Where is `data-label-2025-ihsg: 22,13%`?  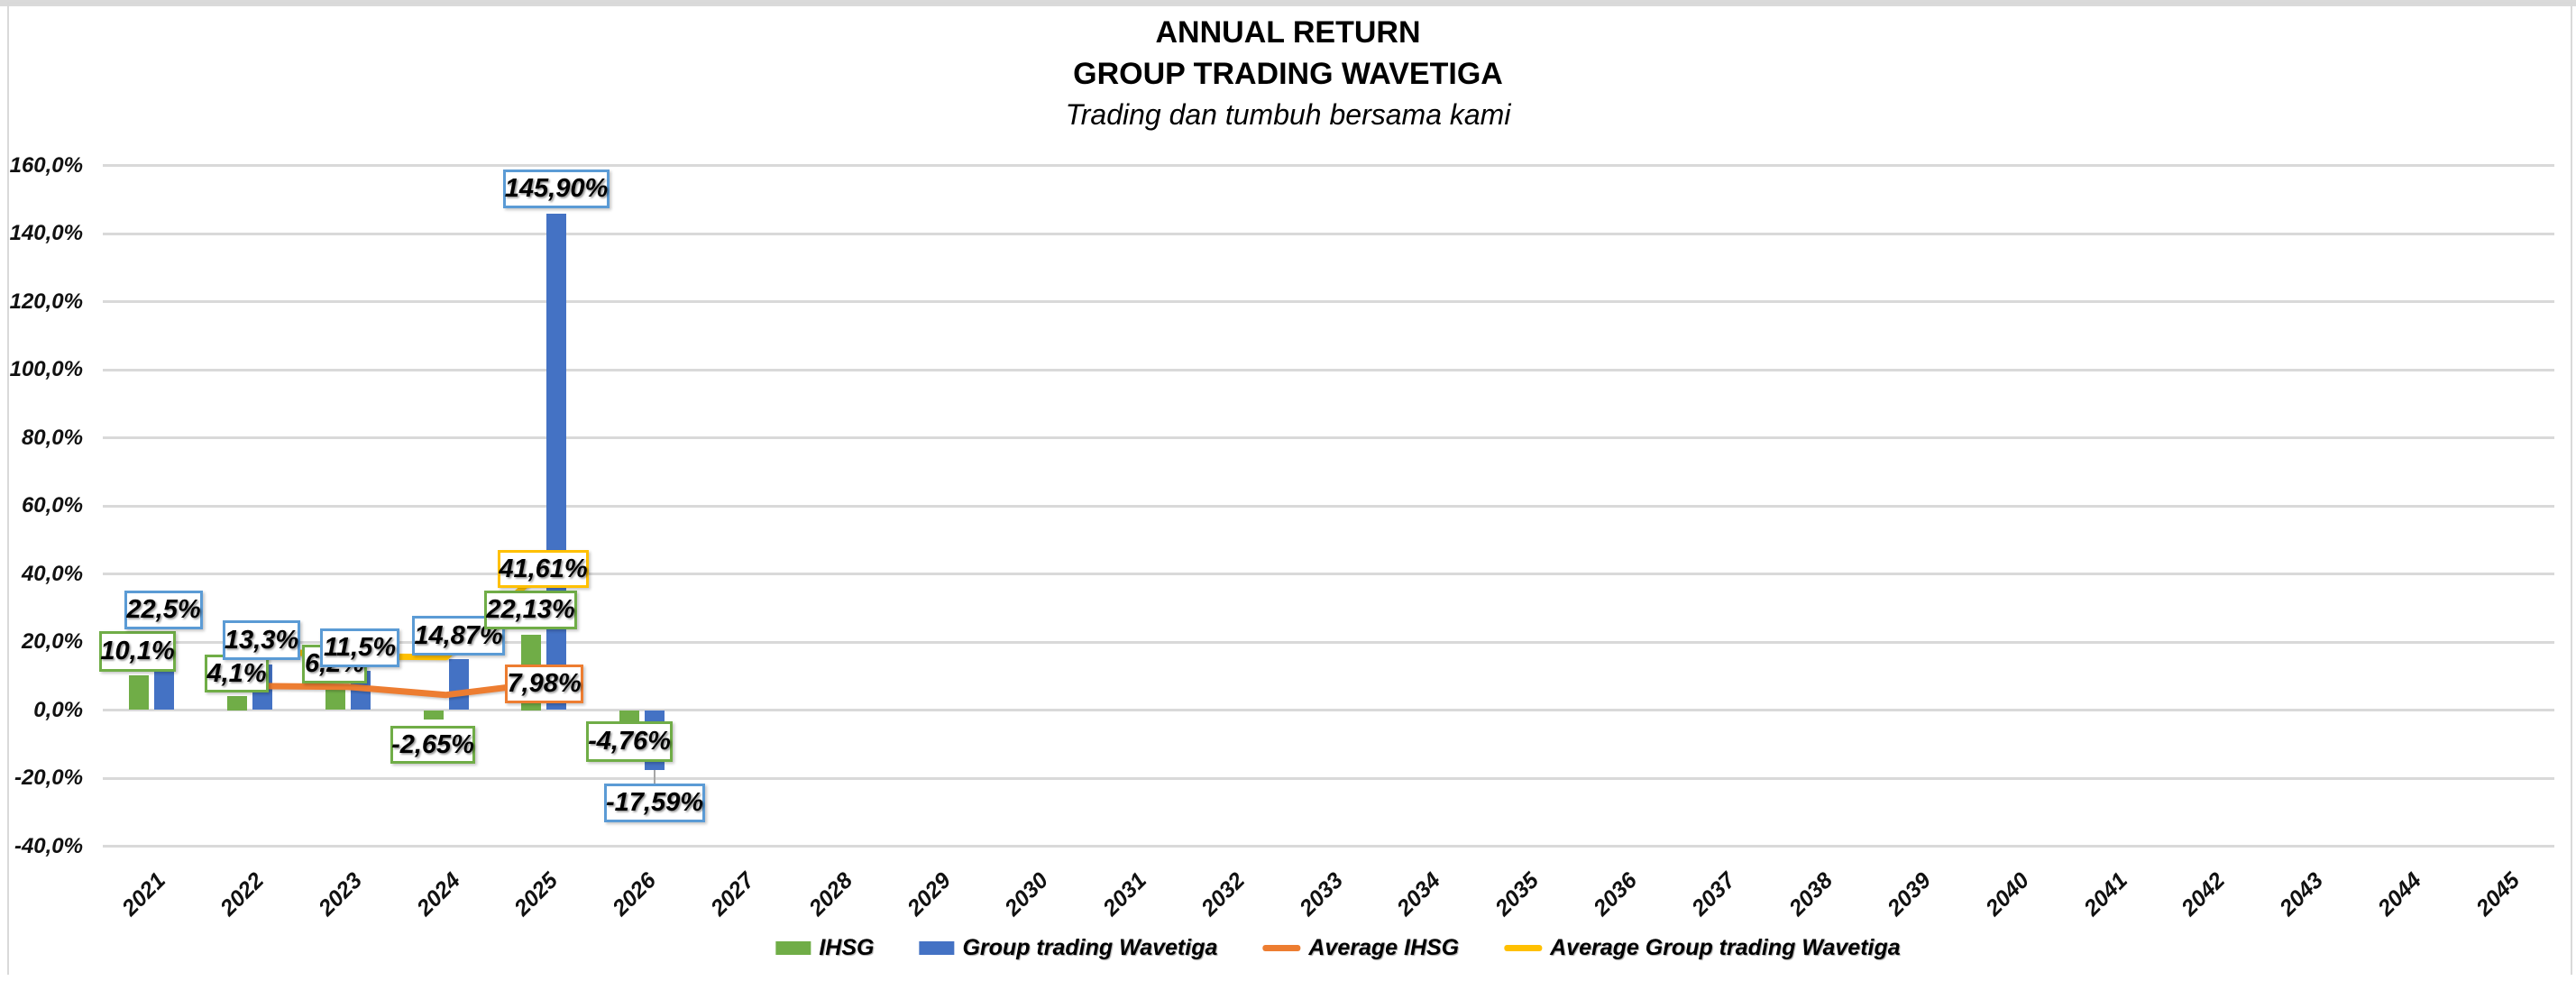 data-label-2025-ihsg: 22,13% is located at coordinates (530, 610).